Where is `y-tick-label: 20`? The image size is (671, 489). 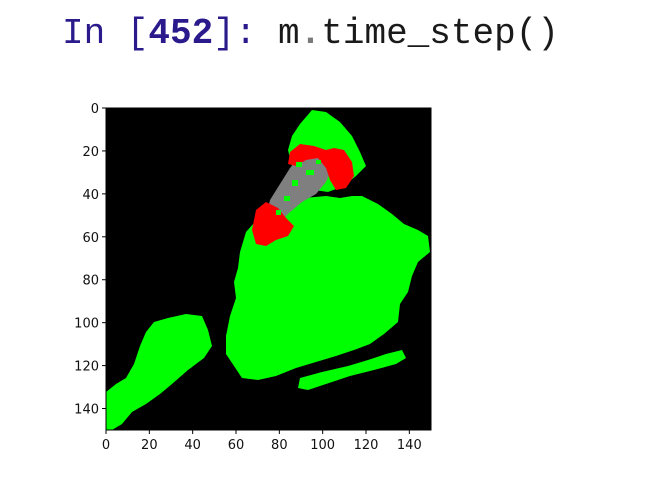
y-tick-label: 20 is located at coordinates (90, 152).